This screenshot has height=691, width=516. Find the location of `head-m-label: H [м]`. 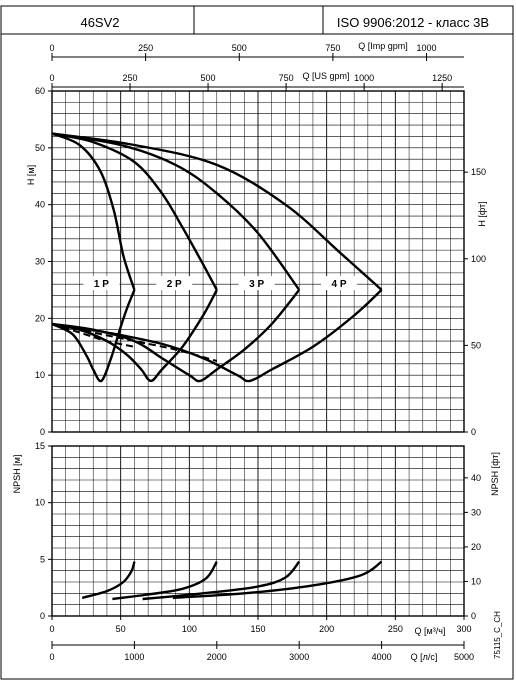

head-m-label: H [м] is located at coordinates (31, 175).